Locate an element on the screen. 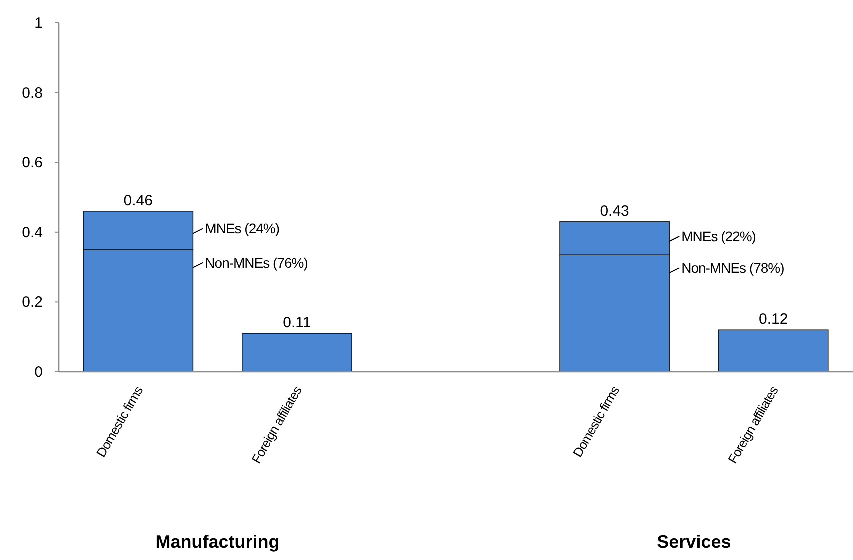  annotation: MNEs (22%) is located at coordinates (719, 236).